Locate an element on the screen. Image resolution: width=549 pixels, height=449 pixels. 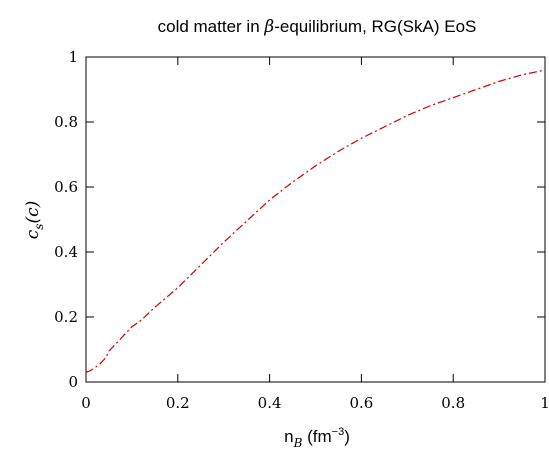
y-tick-label: 0.4 is located at coordinates (66, 252).